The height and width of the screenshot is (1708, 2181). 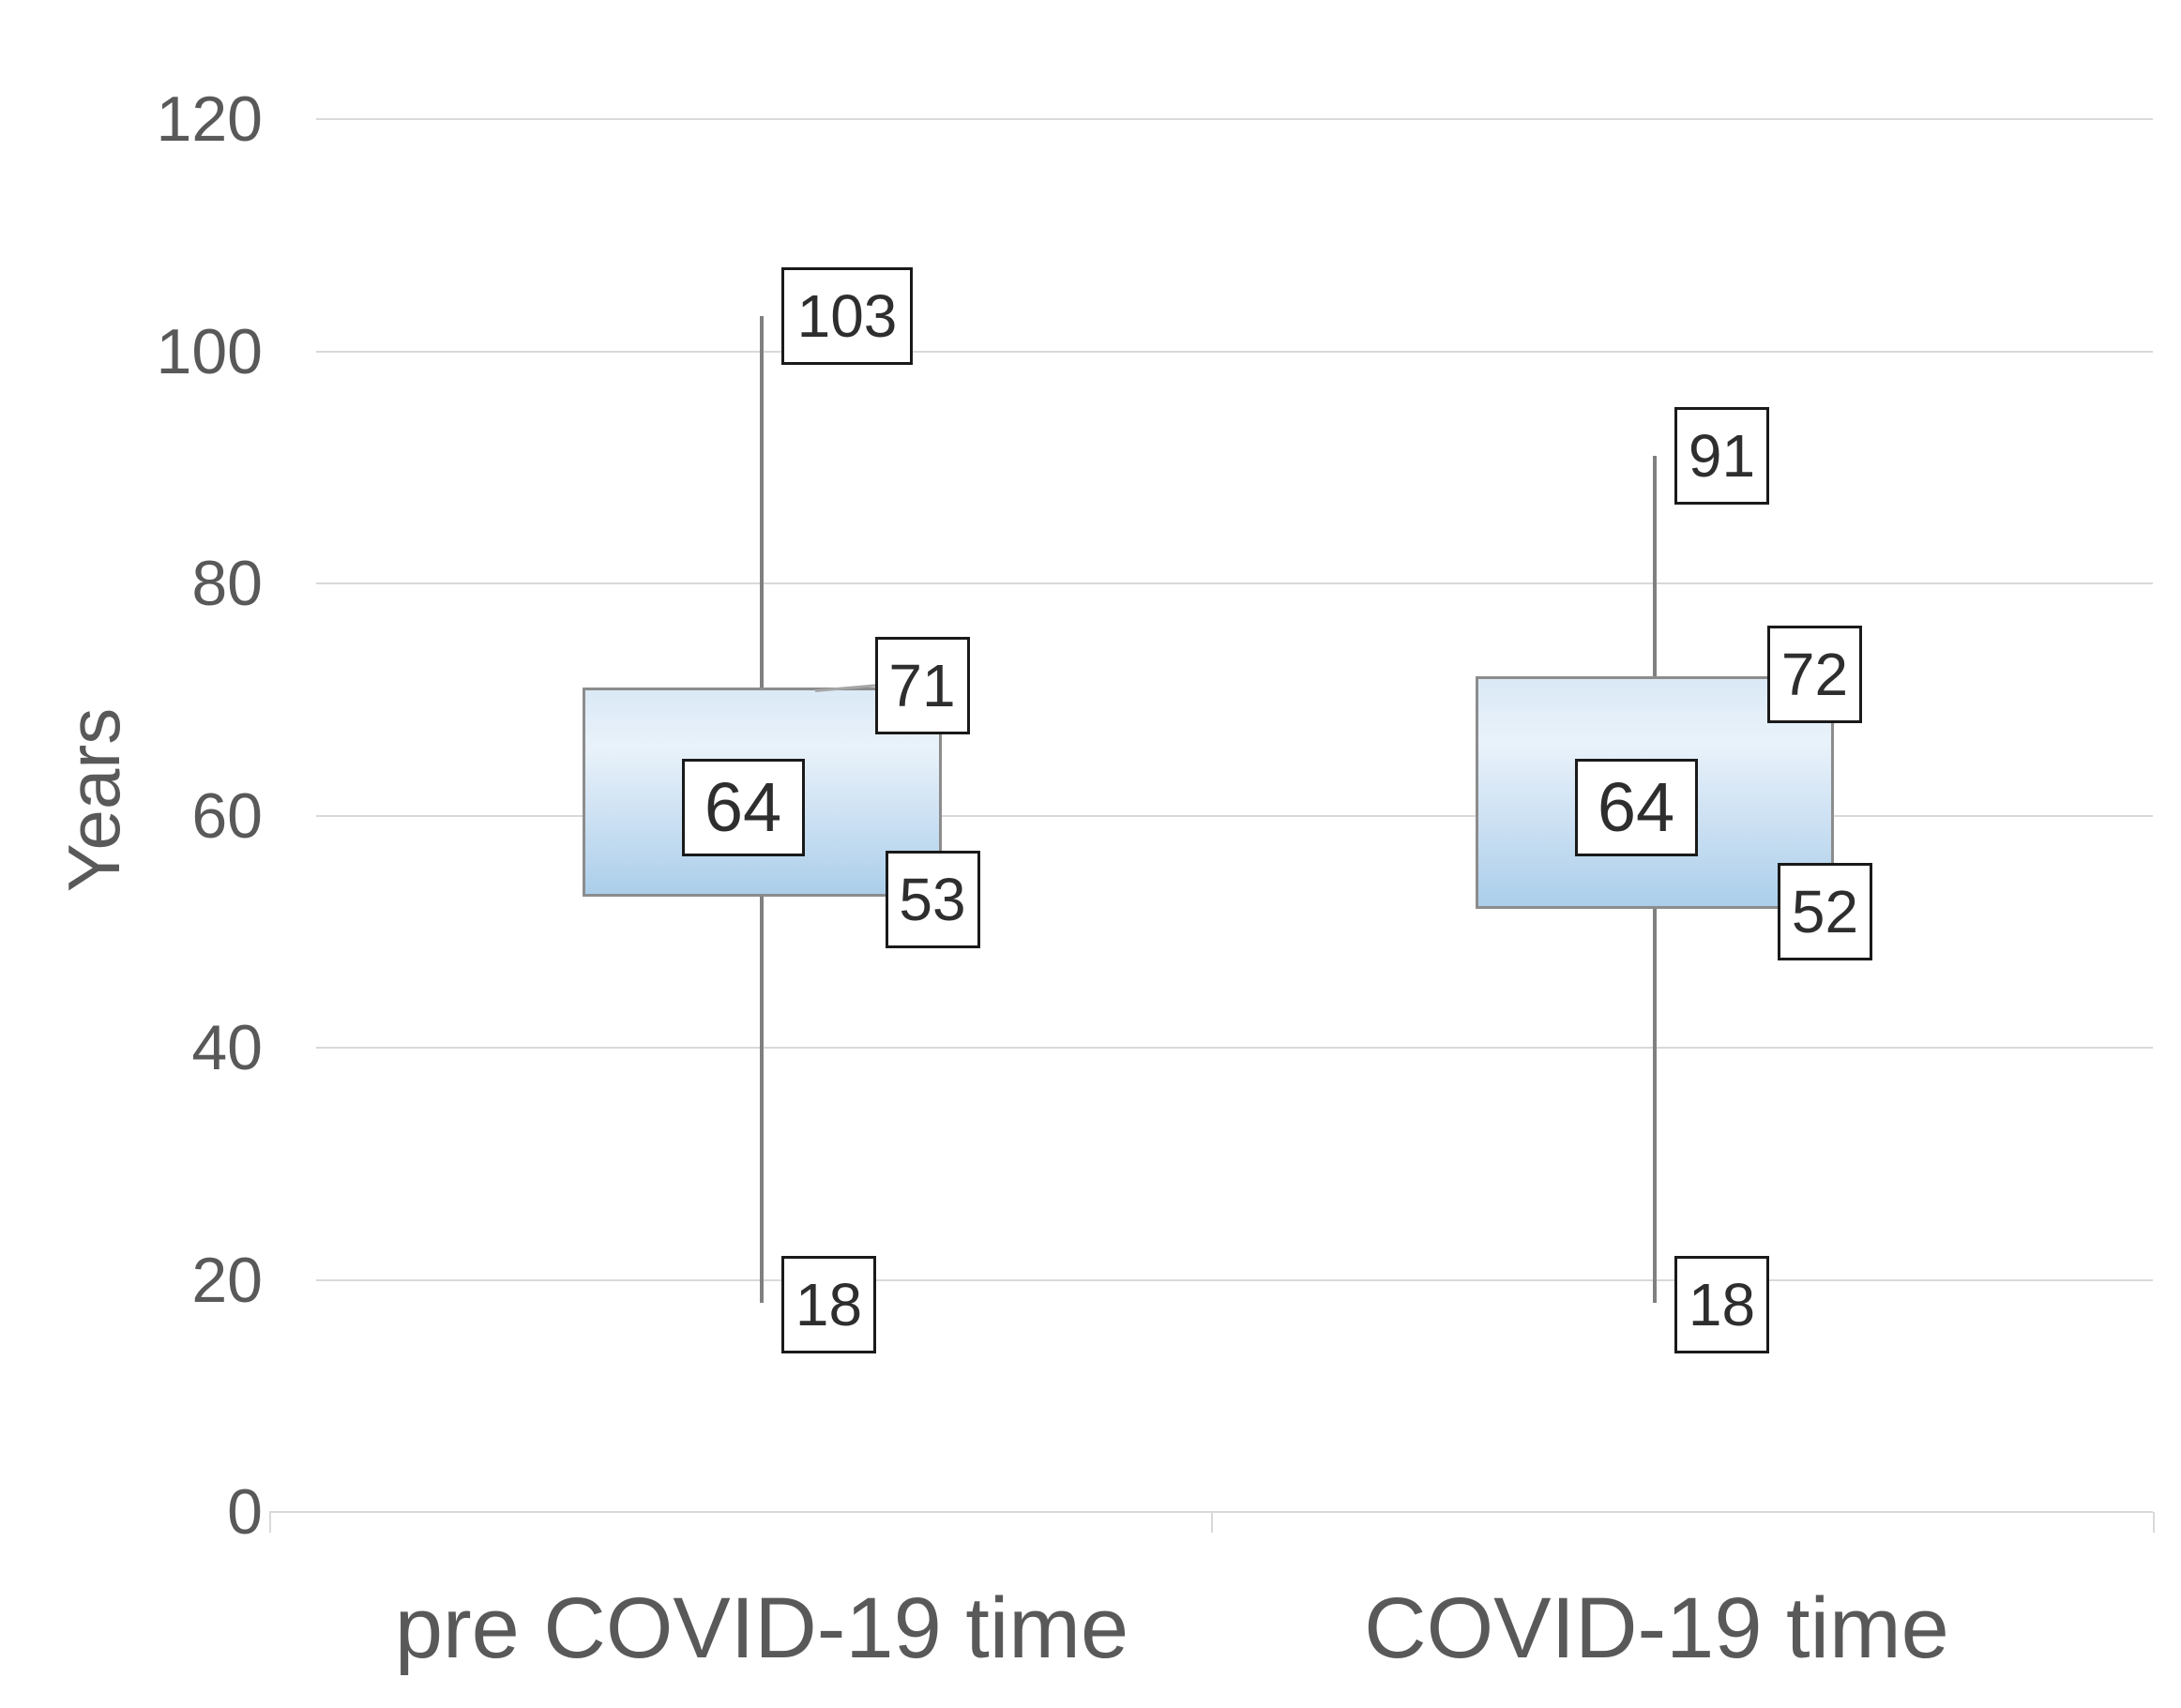 I want to click on q1-label-1: 52, so click(x=1825, y=911).